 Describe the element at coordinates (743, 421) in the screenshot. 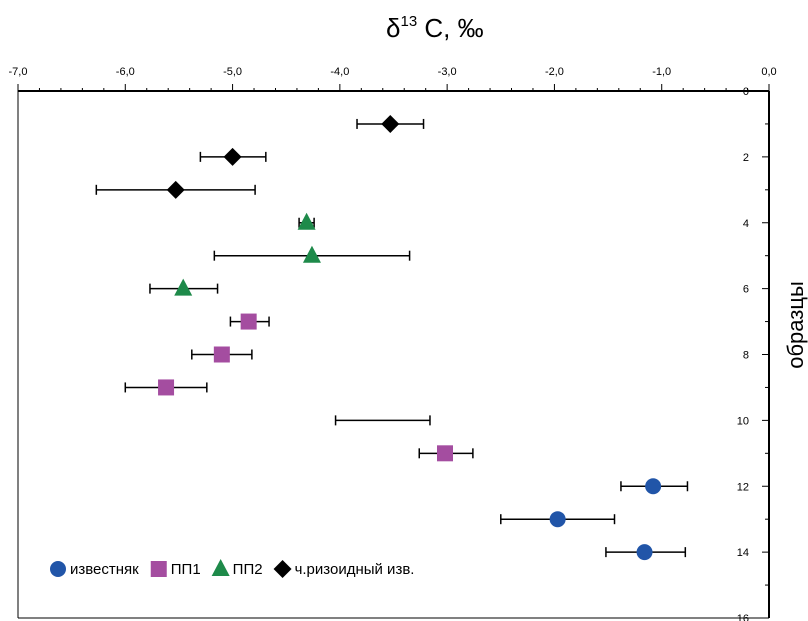

I see `y-tick-label: 10` at that location.